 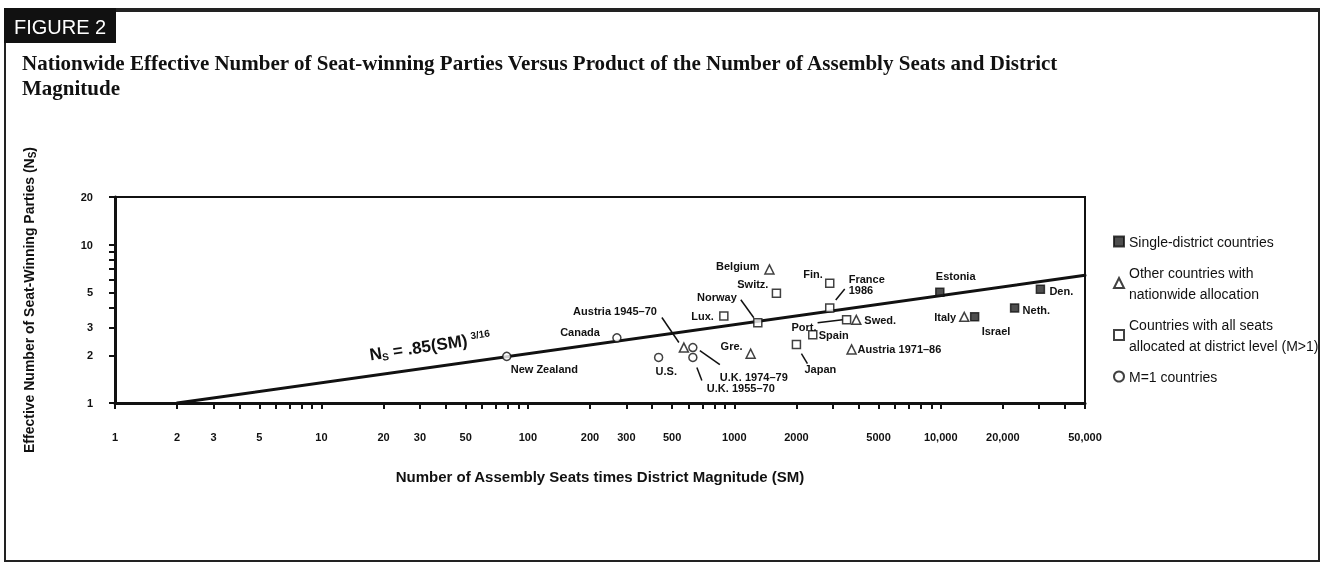 What do you see at coordinates (672, 436) in the screenshot?
I see `x-tick-label: 500` at bounding box center [672, 436].